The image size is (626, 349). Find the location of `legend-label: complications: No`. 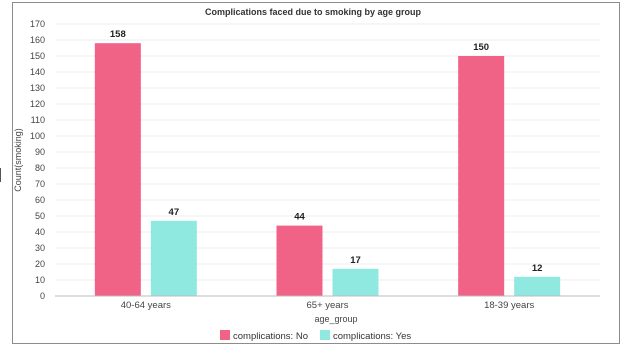

legend-label: complications: No is located at coordinates (270, 336).